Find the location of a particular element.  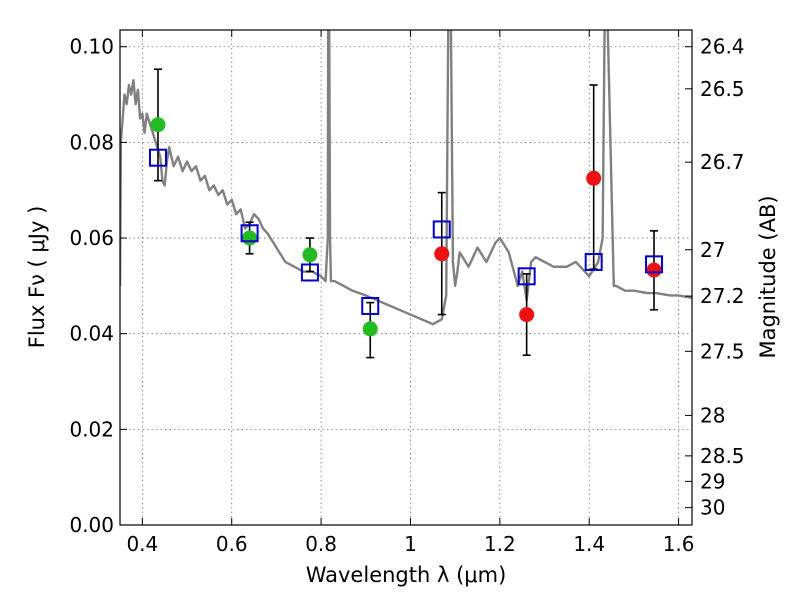

x-tick-label: 1.6 is located at coordinates (679, 544).